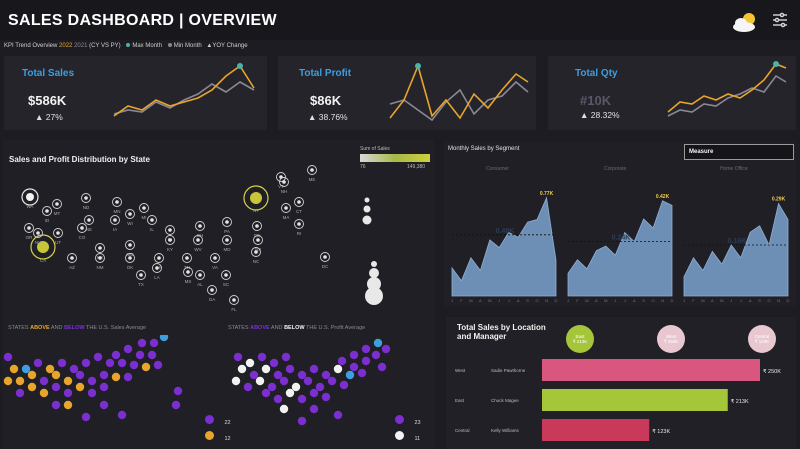 The height and width of the screenshot is (449, 800). I want to click on kpi-card-sales: Total Sales $586K ▲ 27%, so click(135, 93).